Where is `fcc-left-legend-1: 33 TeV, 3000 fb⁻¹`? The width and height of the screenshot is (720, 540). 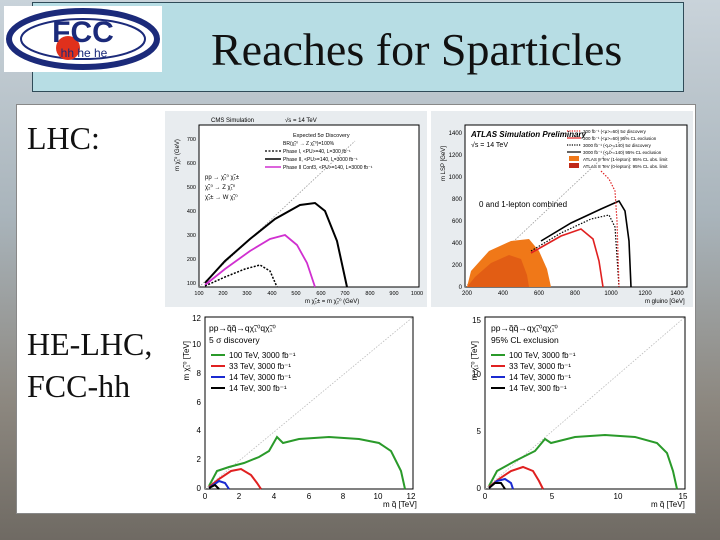 fcc-left-legend-1: 33 TeV, 3000 fb⁻¹ is located at coordinates (260, 366).